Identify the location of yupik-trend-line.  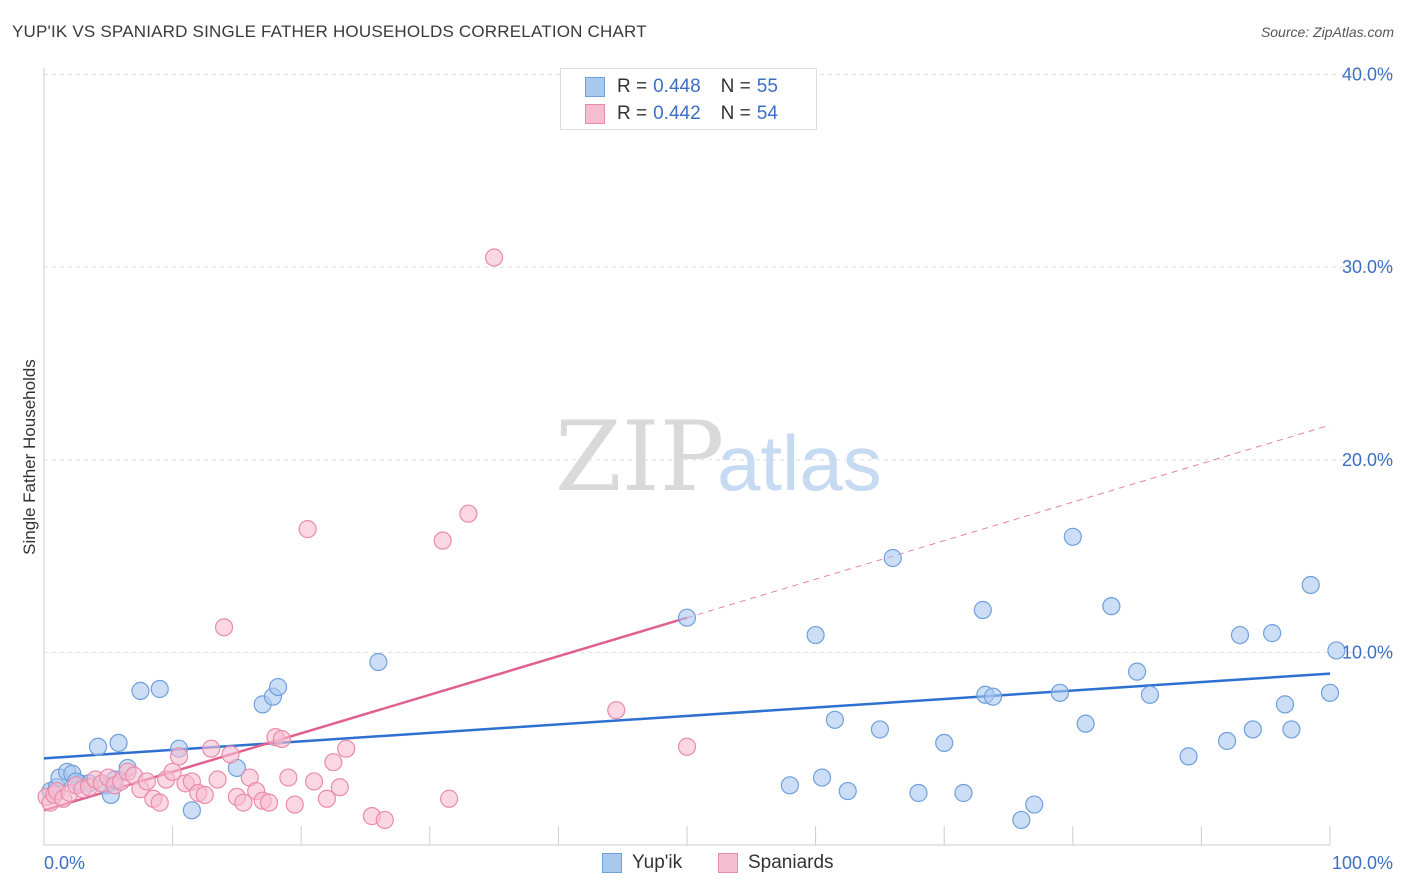
(687, 716).